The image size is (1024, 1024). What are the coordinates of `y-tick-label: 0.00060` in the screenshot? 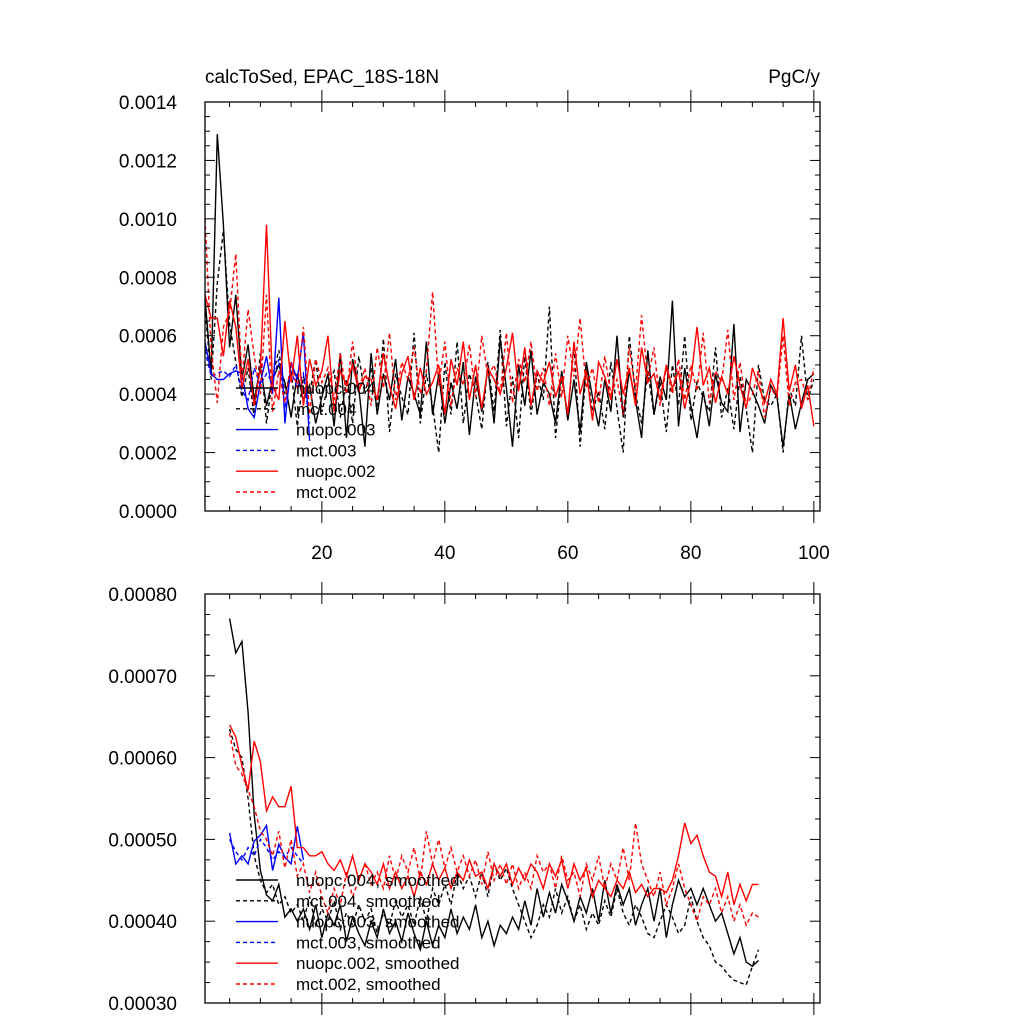 It's located at (142, 759).